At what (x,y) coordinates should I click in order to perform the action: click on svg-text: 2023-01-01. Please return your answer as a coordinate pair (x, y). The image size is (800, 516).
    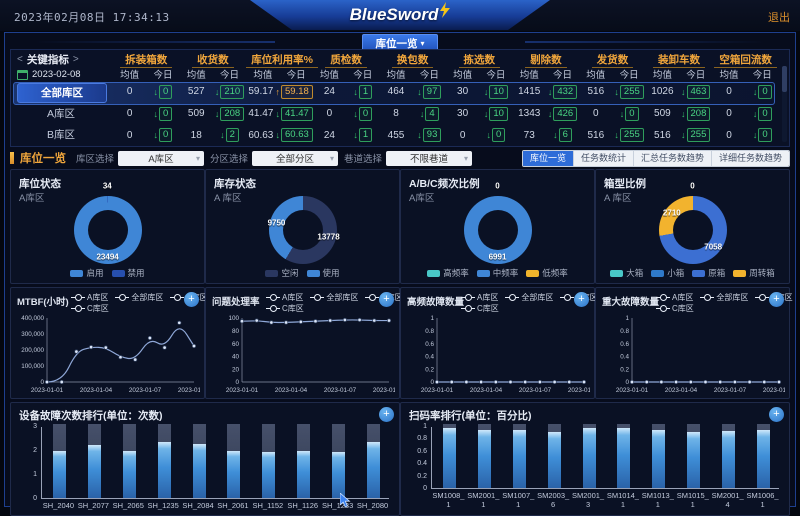
    Looking at the image, I should click on (47, 390).